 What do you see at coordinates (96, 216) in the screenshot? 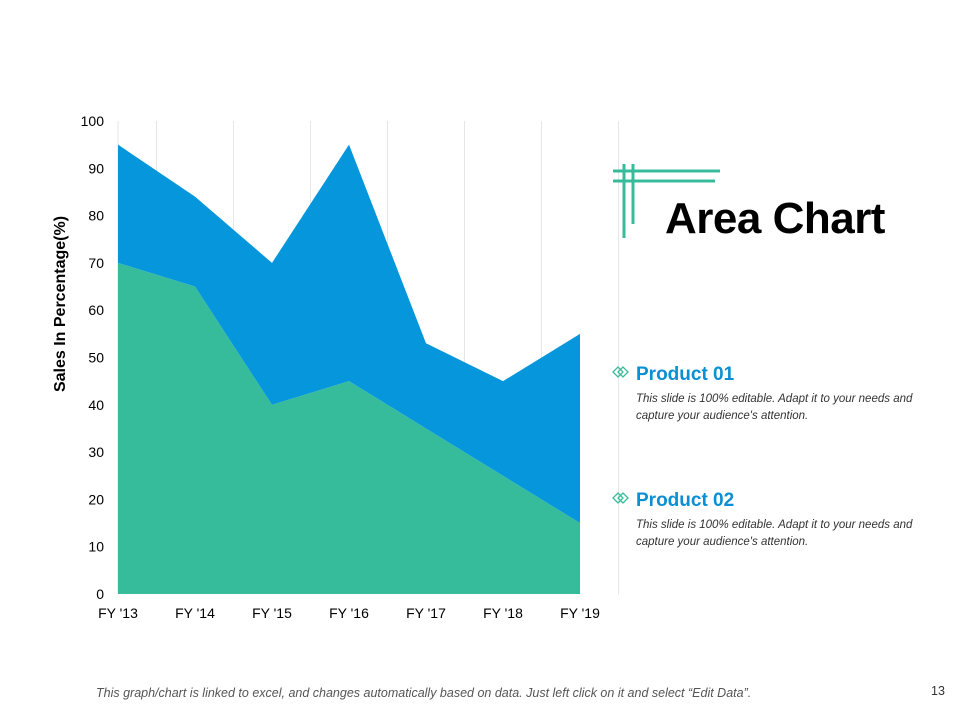
I see `y-tick-label: 80` at bounding box center [96, 216].